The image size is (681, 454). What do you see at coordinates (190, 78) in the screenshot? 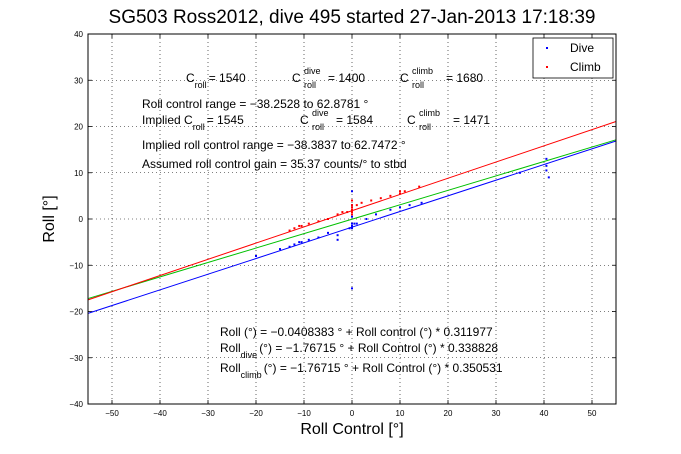
I see `c-roll-symbol: C` at bounding box center [190, 78].